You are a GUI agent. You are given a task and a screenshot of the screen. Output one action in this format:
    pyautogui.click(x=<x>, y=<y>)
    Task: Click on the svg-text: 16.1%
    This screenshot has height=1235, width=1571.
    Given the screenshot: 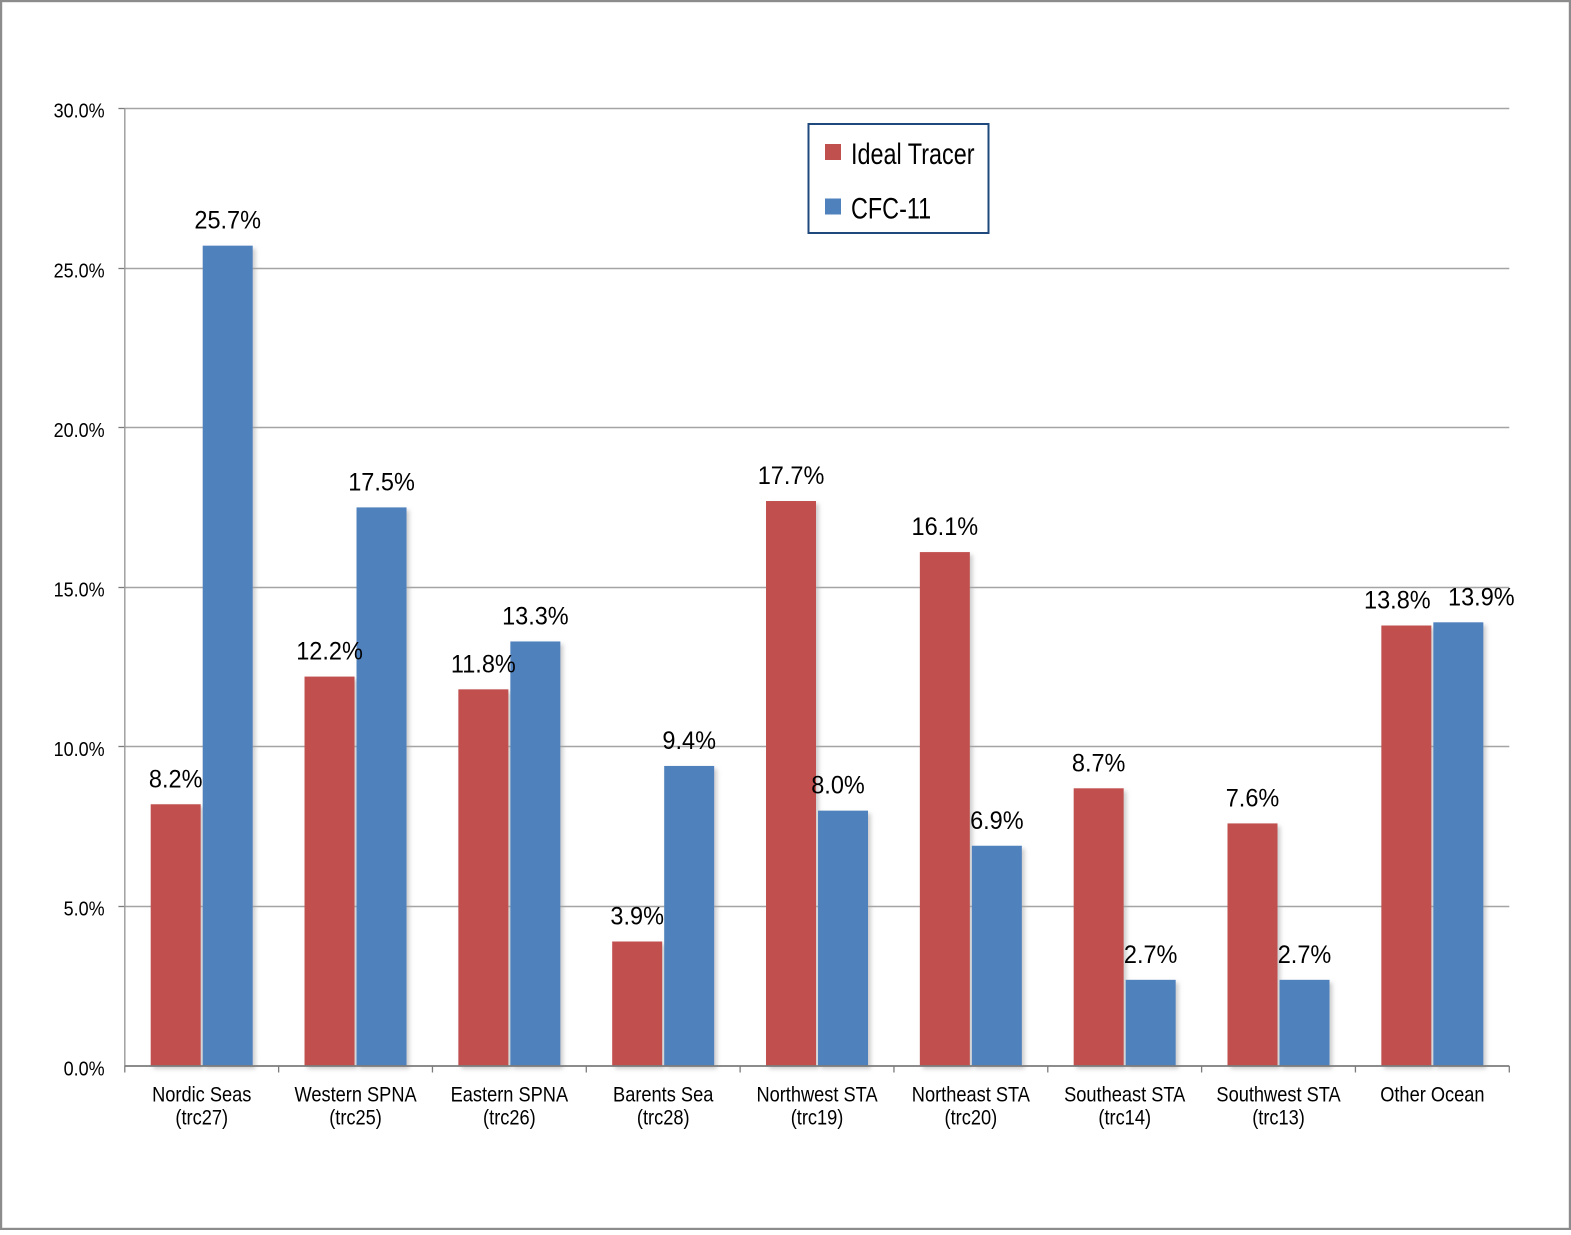 What is the action you would take?
    pyautogui.click(x=945, y=527)
    